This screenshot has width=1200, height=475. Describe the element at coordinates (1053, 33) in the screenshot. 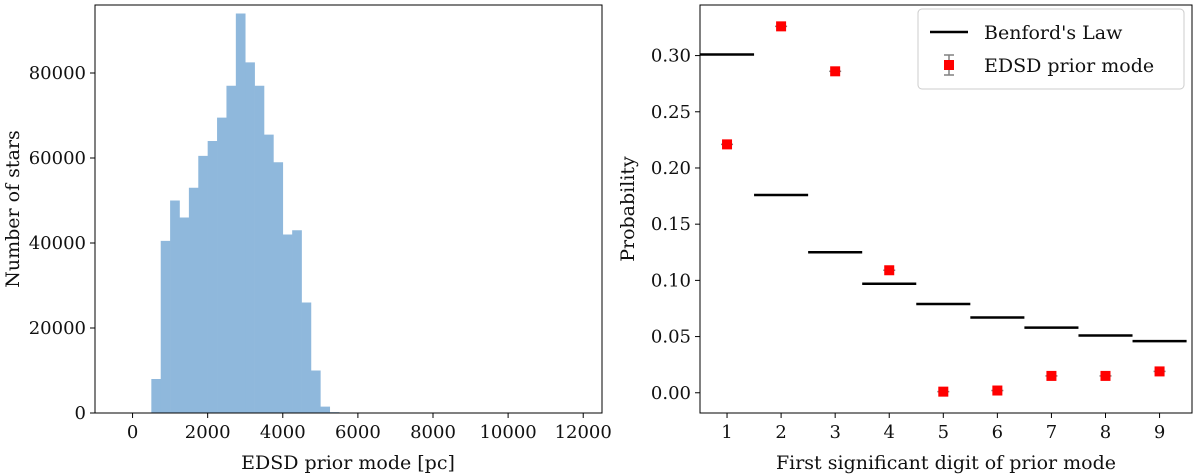

I see `legend-benford-label: Benford's Law` at that location.